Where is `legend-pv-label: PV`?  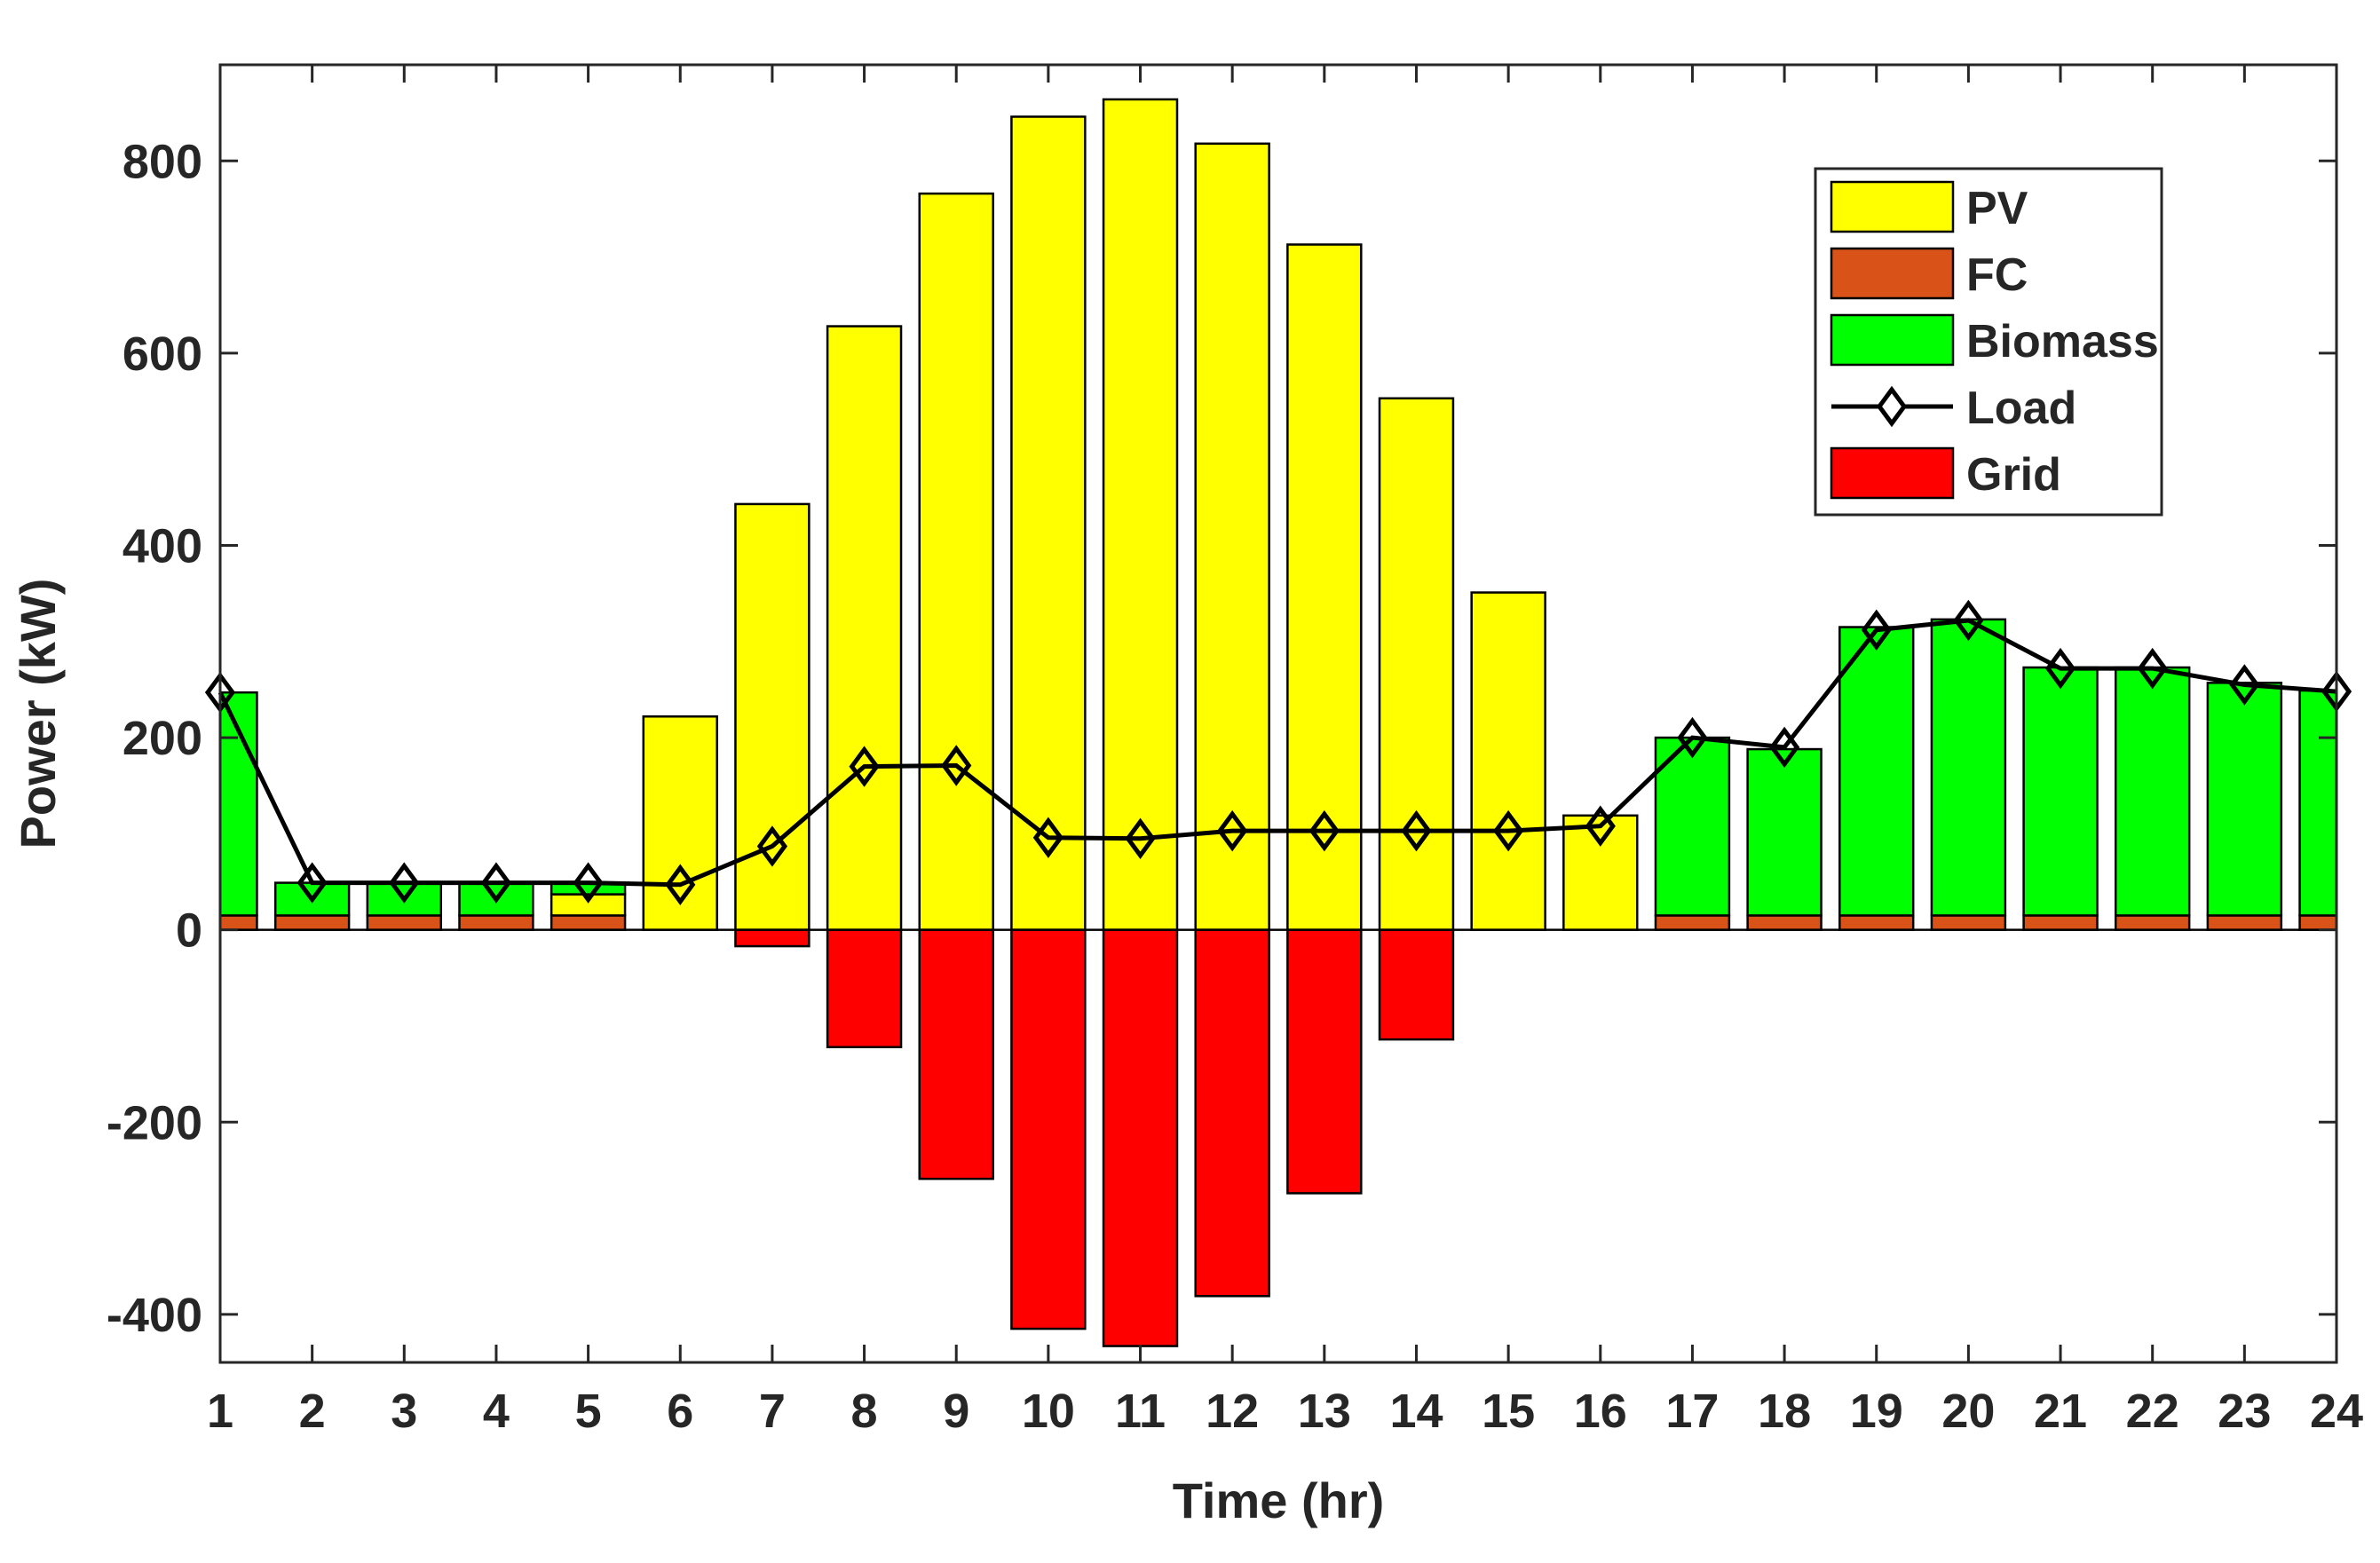 legend-pv-label: PV is located at coordinates (1997, 208).